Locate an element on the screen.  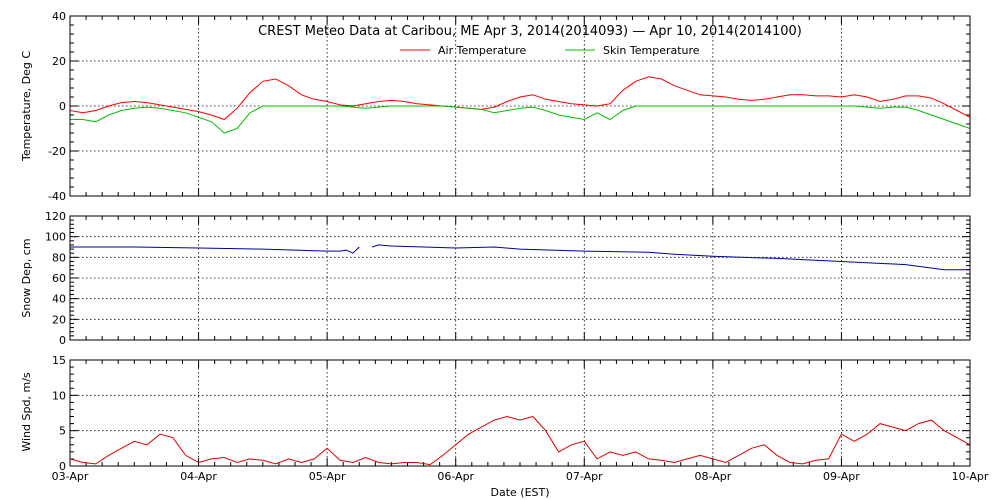
ylabel-temperature: Temperature, Deg C is located at coordinates (26, 106).